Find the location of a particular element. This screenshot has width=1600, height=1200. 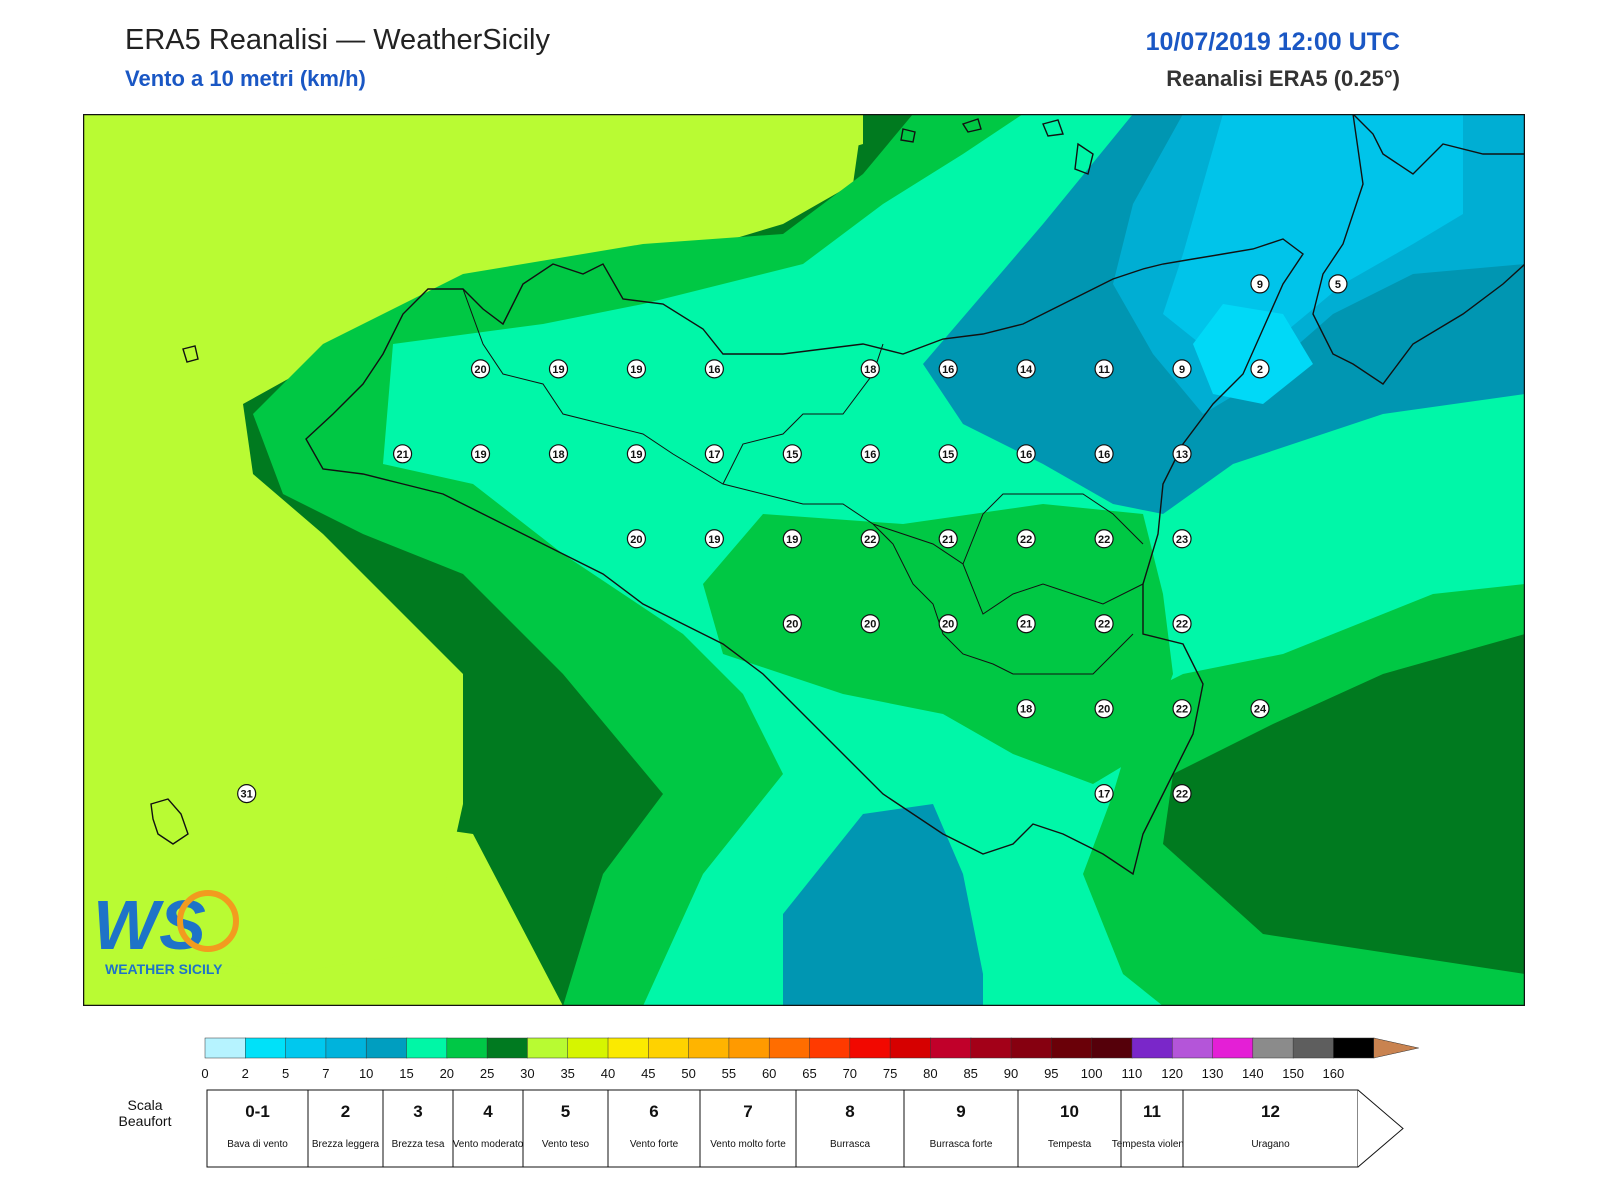

station-wind-value: 22 is located at coordinates (1104, 625).